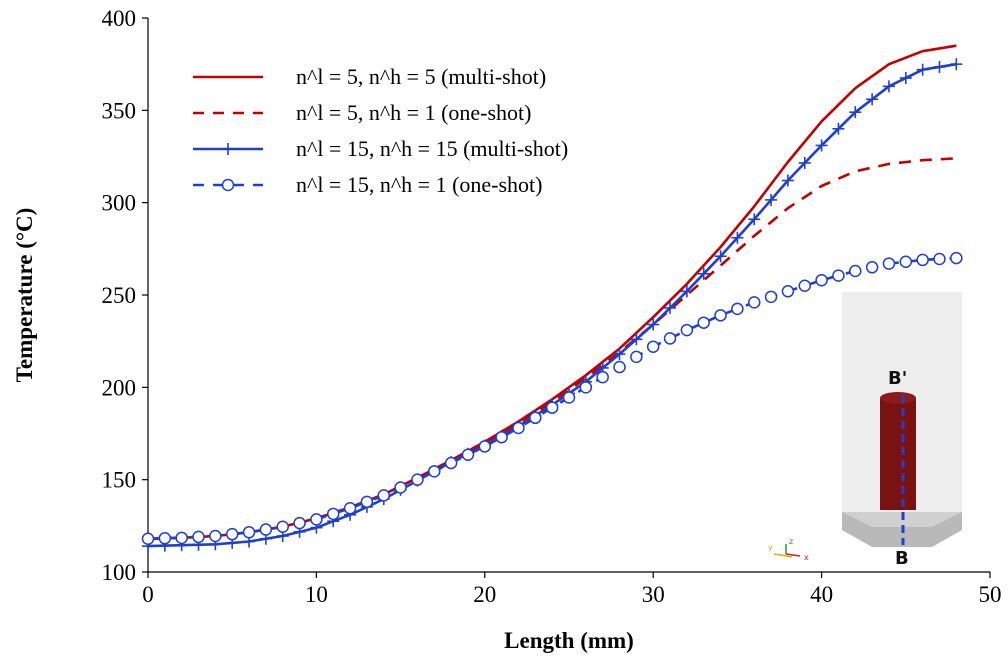  Describe the element at coordinates (119, 572) in the screenshot. I see `y-tick-label: 100` at that location.